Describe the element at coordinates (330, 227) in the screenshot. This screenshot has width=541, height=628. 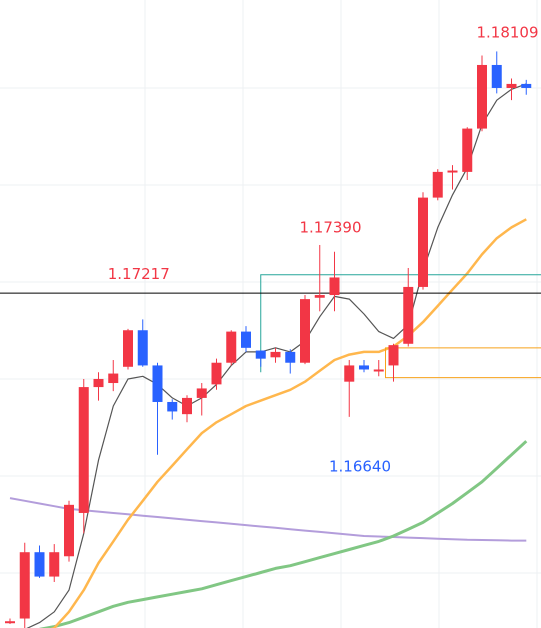
I see `price-annotation-label: 1.17390` at that location.